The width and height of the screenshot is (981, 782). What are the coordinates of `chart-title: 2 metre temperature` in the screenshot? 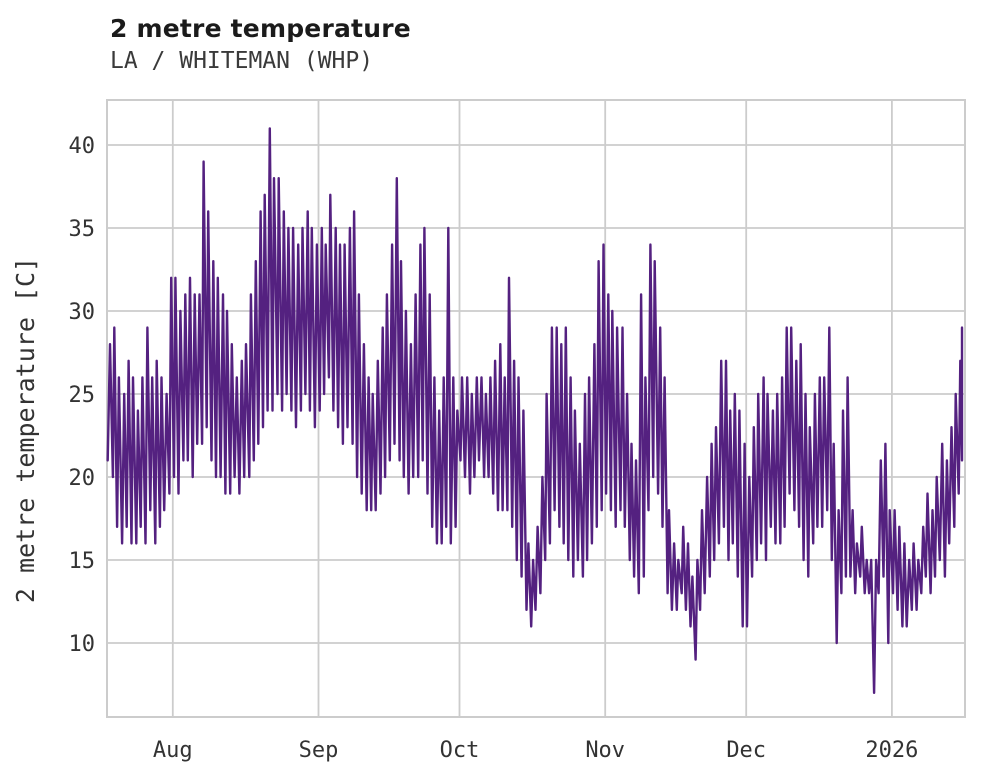 It's located at (260, 28).